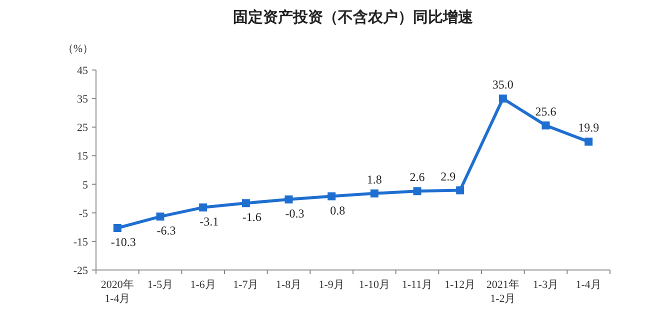 Image resolution: width=656 pixels, height=328 pixels. Describe the element at coordinates (82, 71) in the screenshot. I see `y-tick-label: 45` at that location.